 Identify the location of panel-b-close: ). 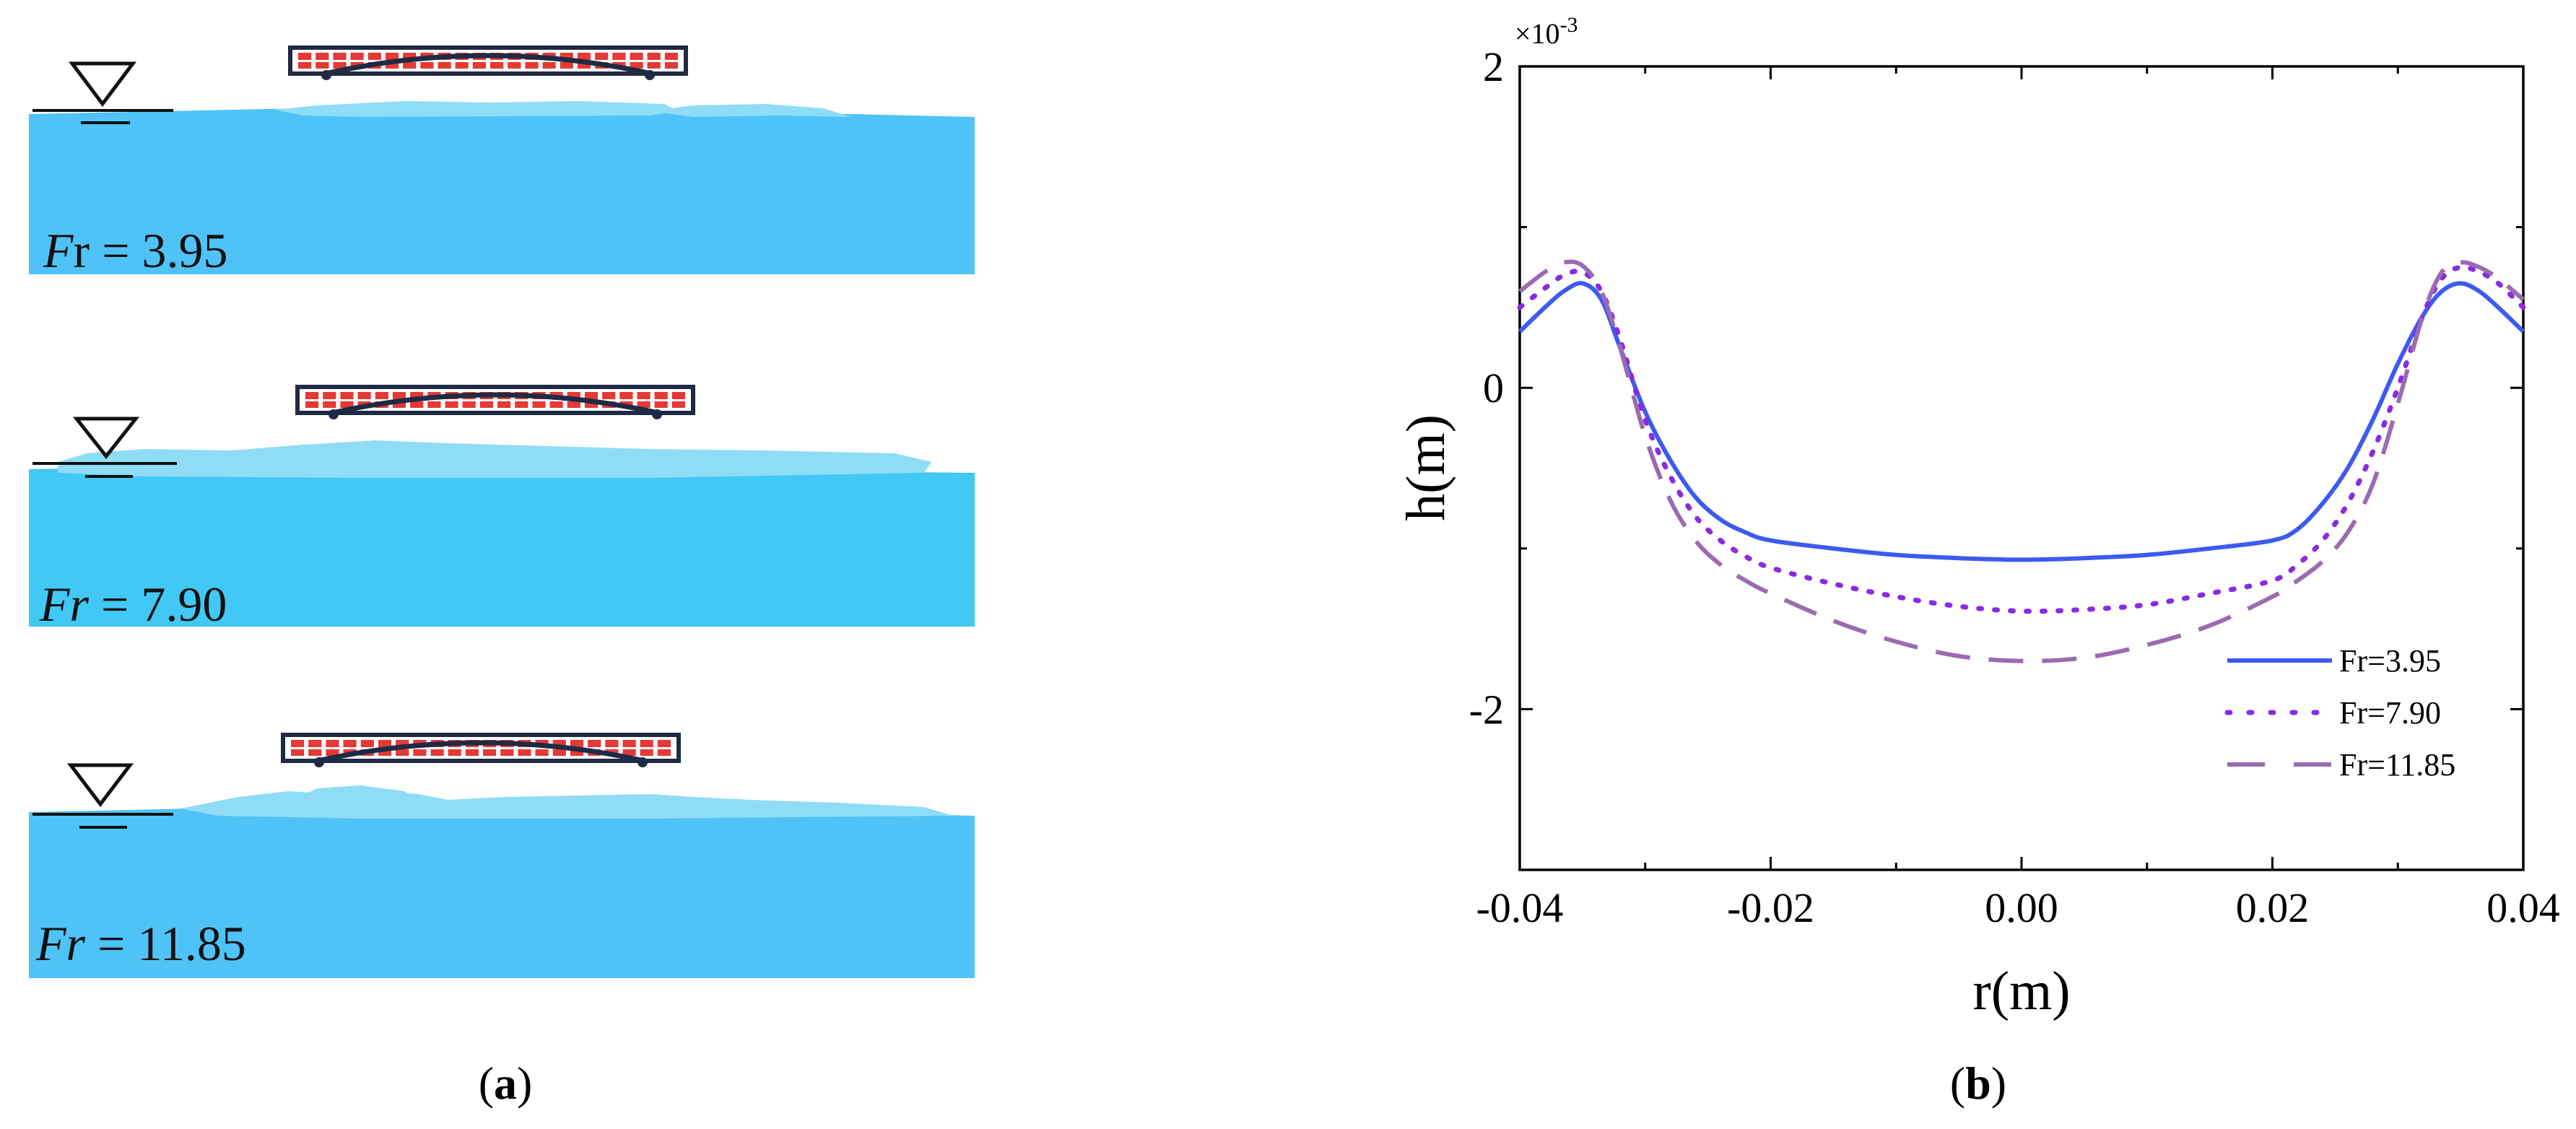
(1998, 1083).